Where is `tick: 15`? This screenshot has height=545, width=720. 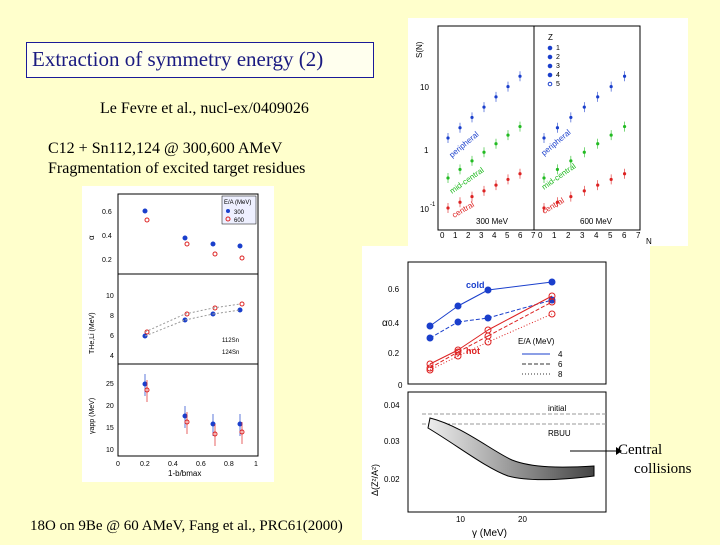 tick: 15 is located at coordinates (110, 428).